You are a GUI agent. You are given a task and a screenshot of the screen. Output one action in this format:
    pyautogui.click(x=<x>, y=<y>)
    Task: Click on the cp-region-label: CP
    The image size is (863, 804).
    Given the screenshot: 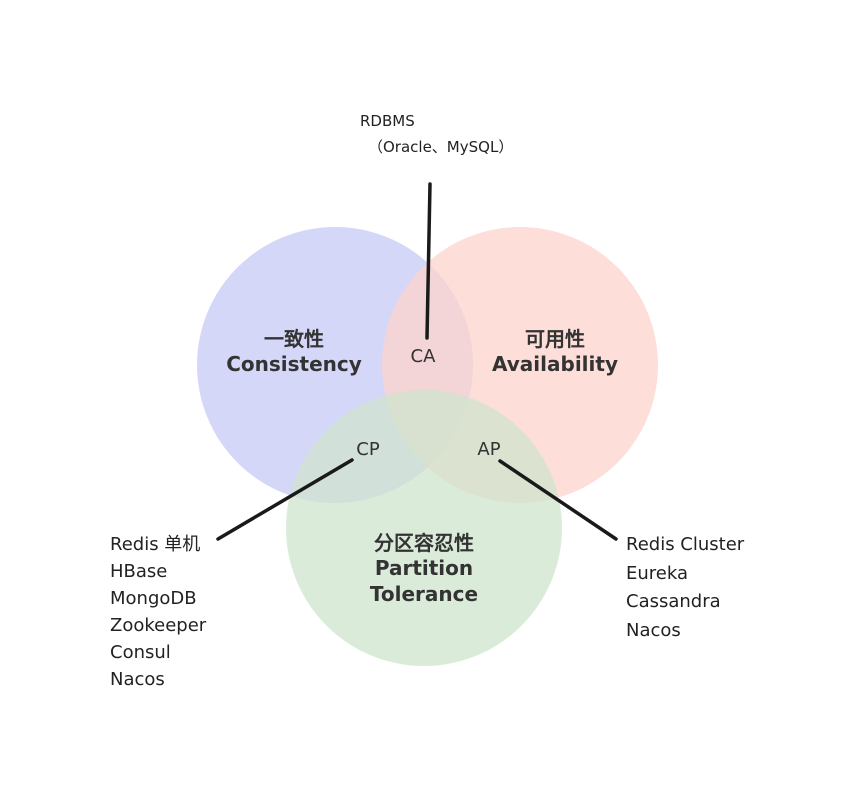 What is the action you would take?
    pyautogui.click(x=368, y=449)
    